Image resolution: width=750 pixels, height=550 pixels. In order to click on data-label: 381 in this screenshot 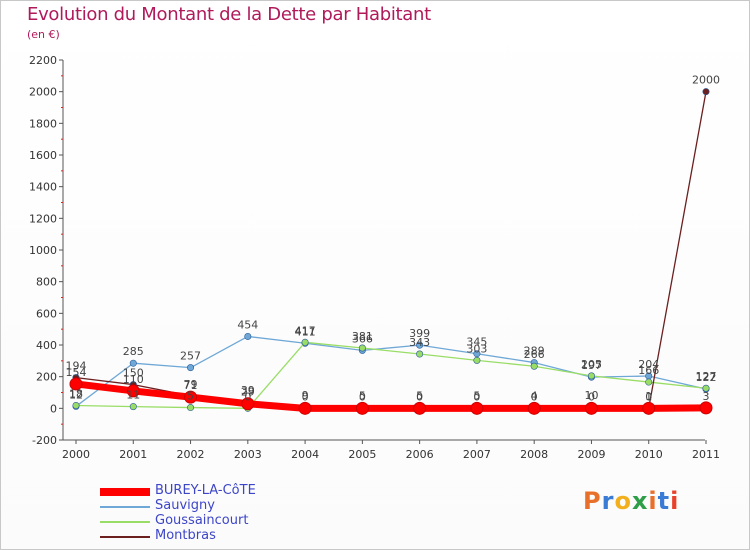, I will do `click(362, 336)`.